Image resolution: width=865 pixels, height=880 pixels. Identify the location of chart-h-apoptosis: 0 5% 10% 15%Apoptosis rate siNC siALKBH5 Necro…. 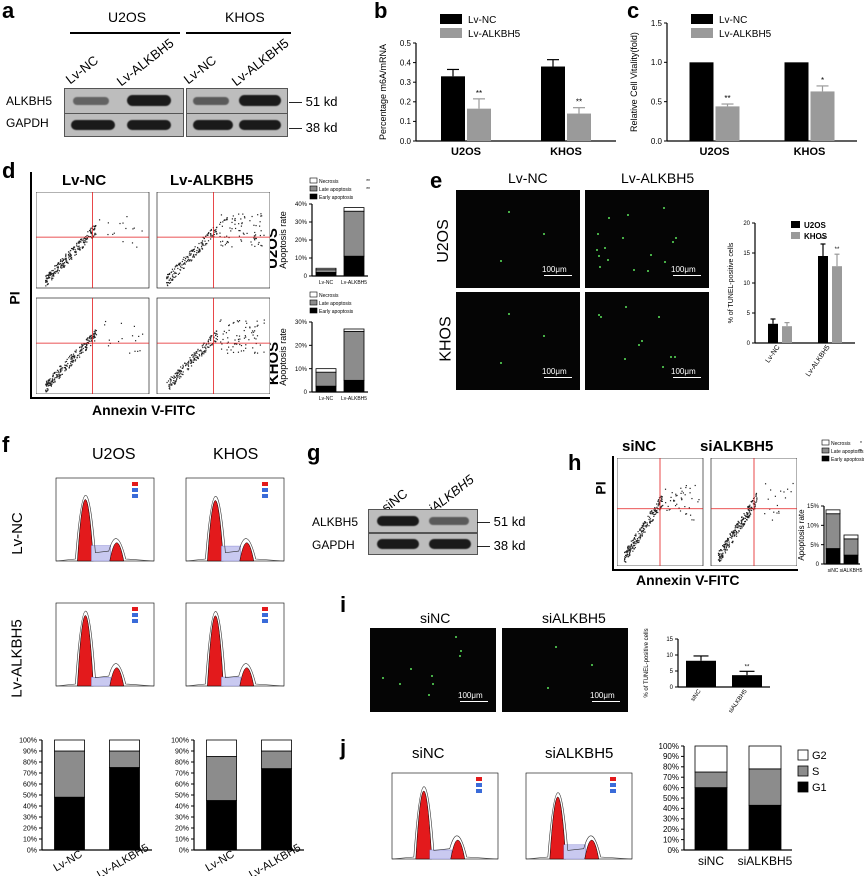
(830, 506).